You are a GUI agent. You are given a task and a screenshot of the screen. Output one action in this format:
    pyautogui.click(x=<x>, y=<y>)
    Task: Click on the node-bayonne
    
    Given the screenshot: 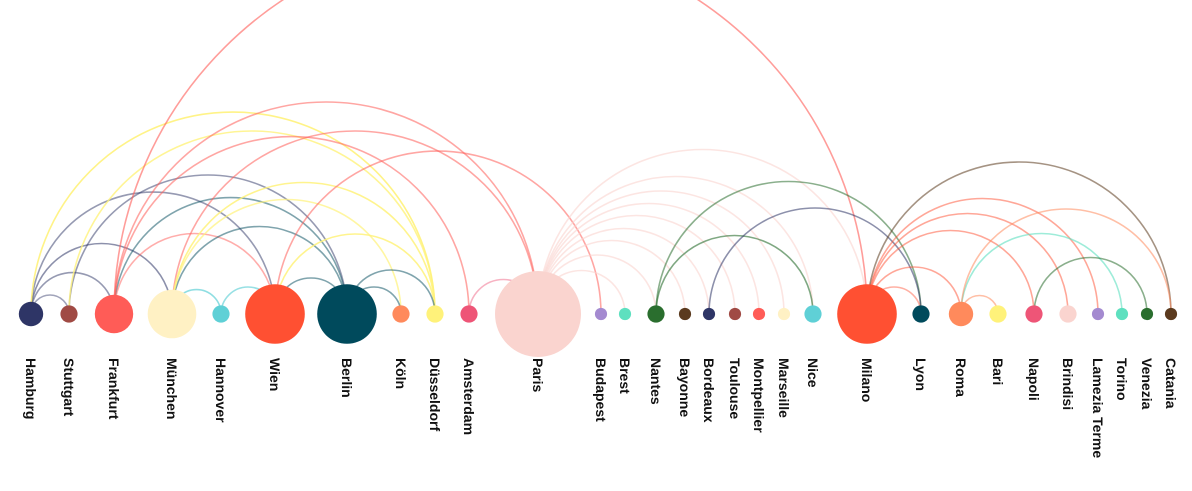 What is the action you would take?
    pyautogui.click(x=685, y=314)
    